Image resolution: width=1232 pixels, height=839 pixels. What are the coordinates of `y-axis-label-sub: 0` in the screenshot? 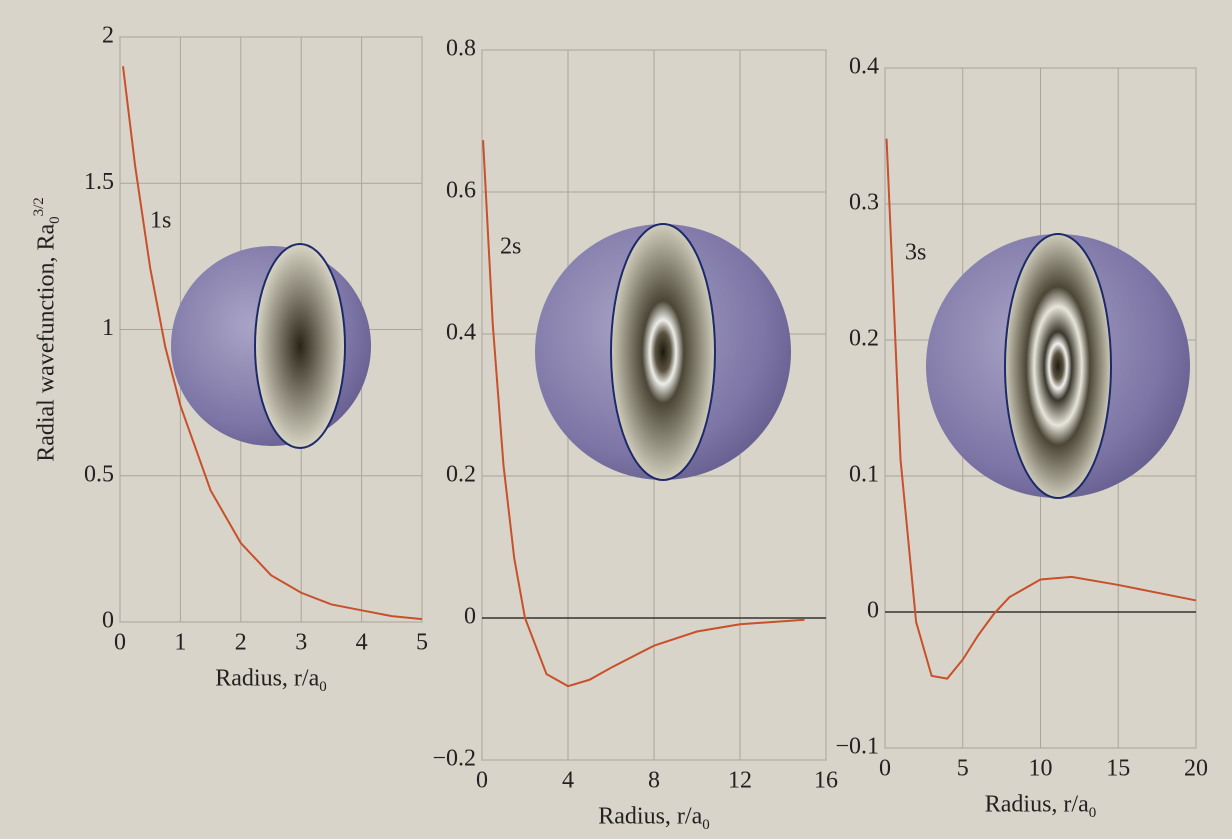 It's located at (55, 220).